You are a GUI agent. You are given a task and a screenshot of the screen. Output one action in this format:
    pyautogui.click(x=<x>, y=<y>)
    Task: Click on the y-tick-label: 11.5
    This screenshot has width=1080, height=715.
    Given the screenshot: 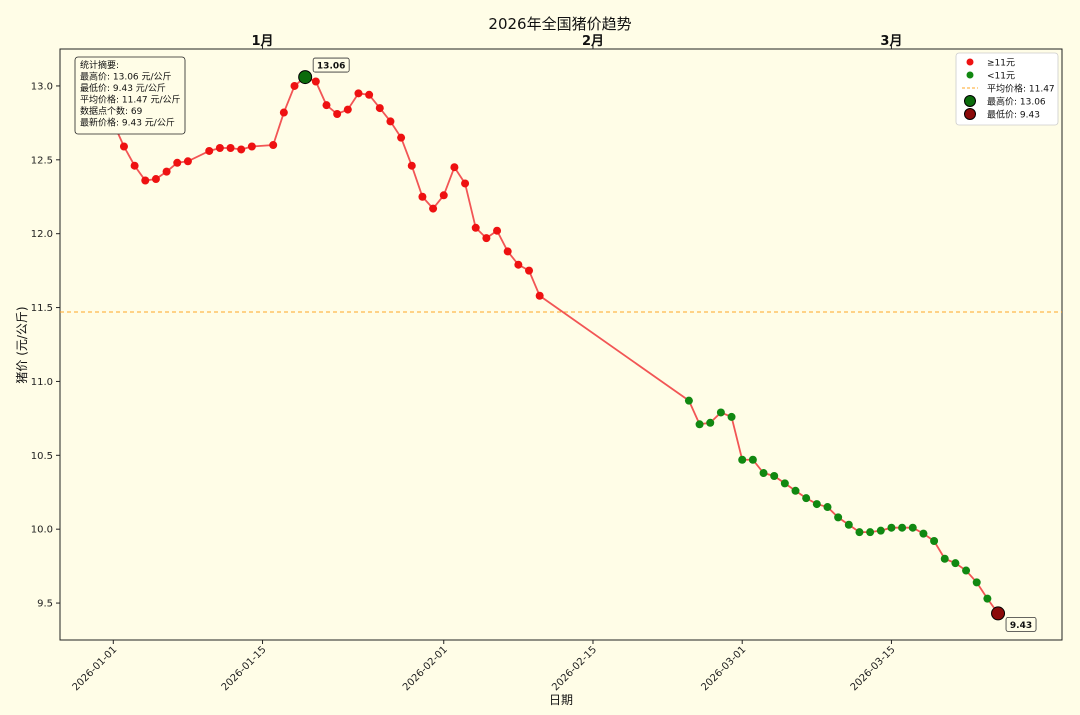 What is the action you would take?
    pyautogui.click(x=42, y=308)
    